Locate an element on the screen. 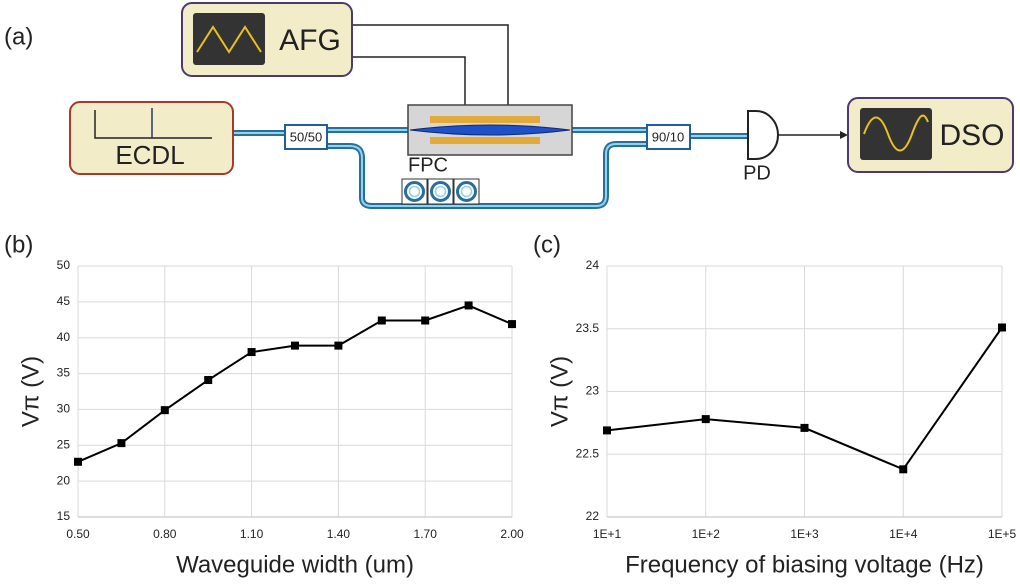 This screenshot has height=588, width=1020. splitter is located at coordinates (306, 137).